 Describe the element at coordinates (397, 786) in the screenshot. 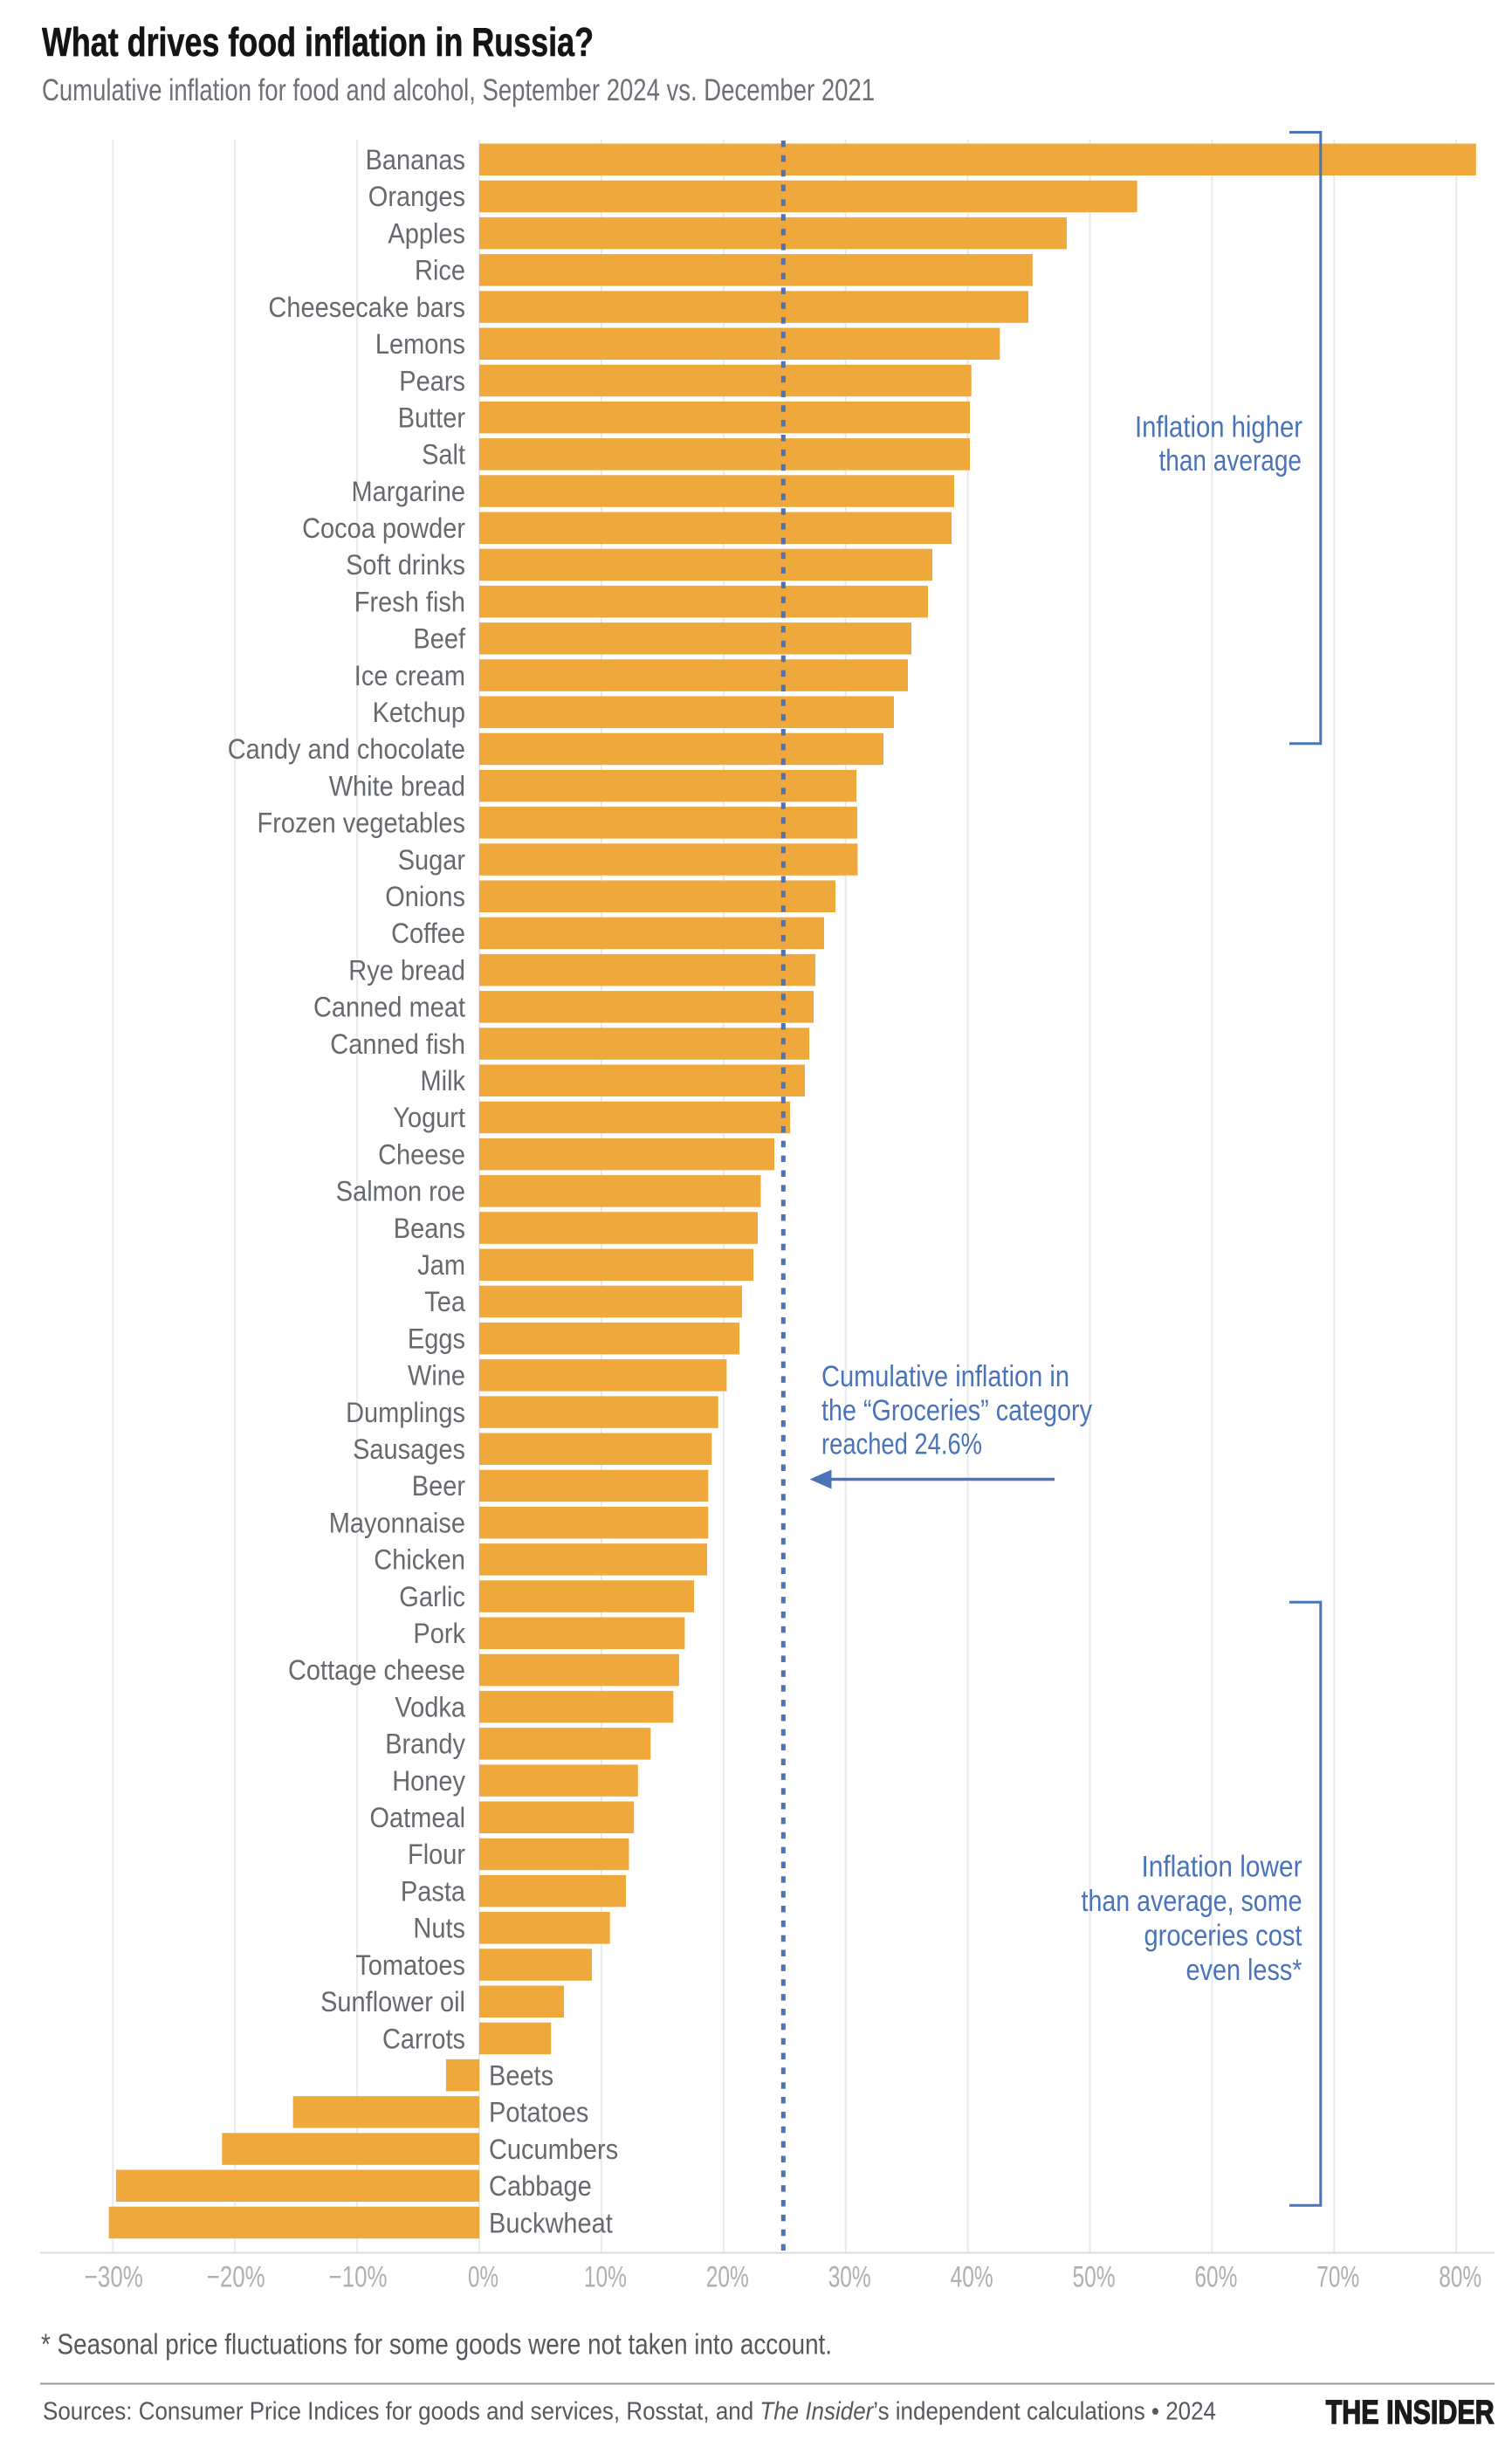

I see `svg-text: White bread` at that location.